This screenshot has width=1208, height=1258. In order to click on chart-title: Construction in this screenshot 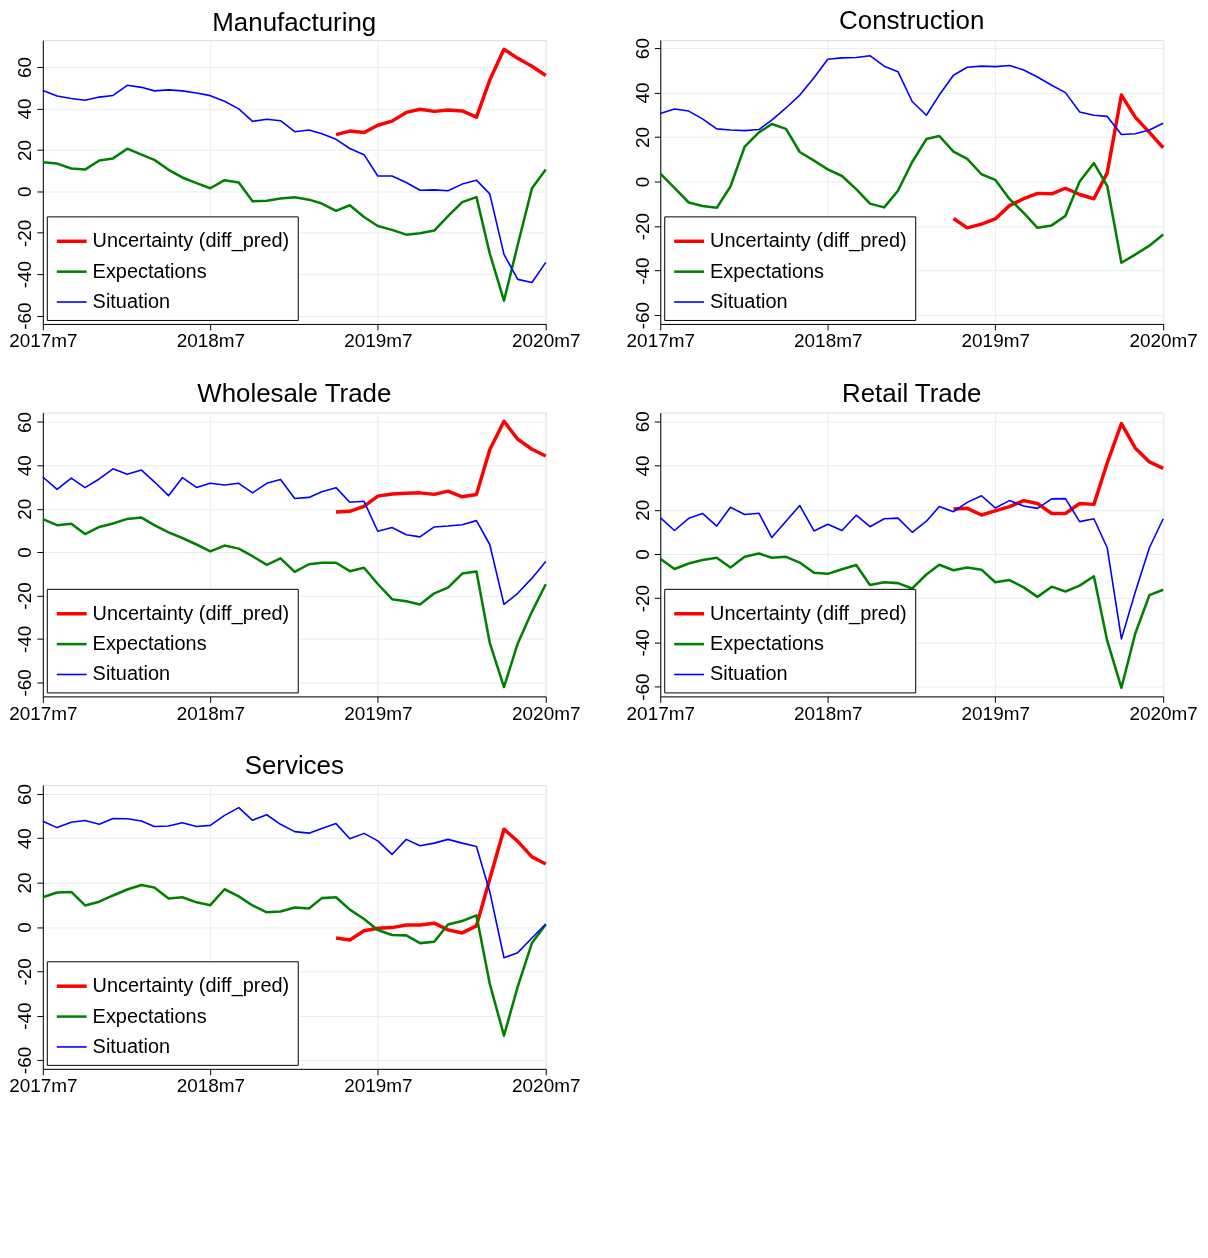, I will do `click(912, 19)`.